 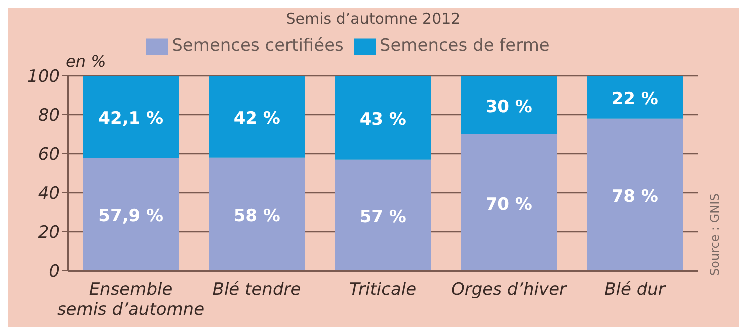 I want to click on data-label: 43 %, so click(x=383, y=120).